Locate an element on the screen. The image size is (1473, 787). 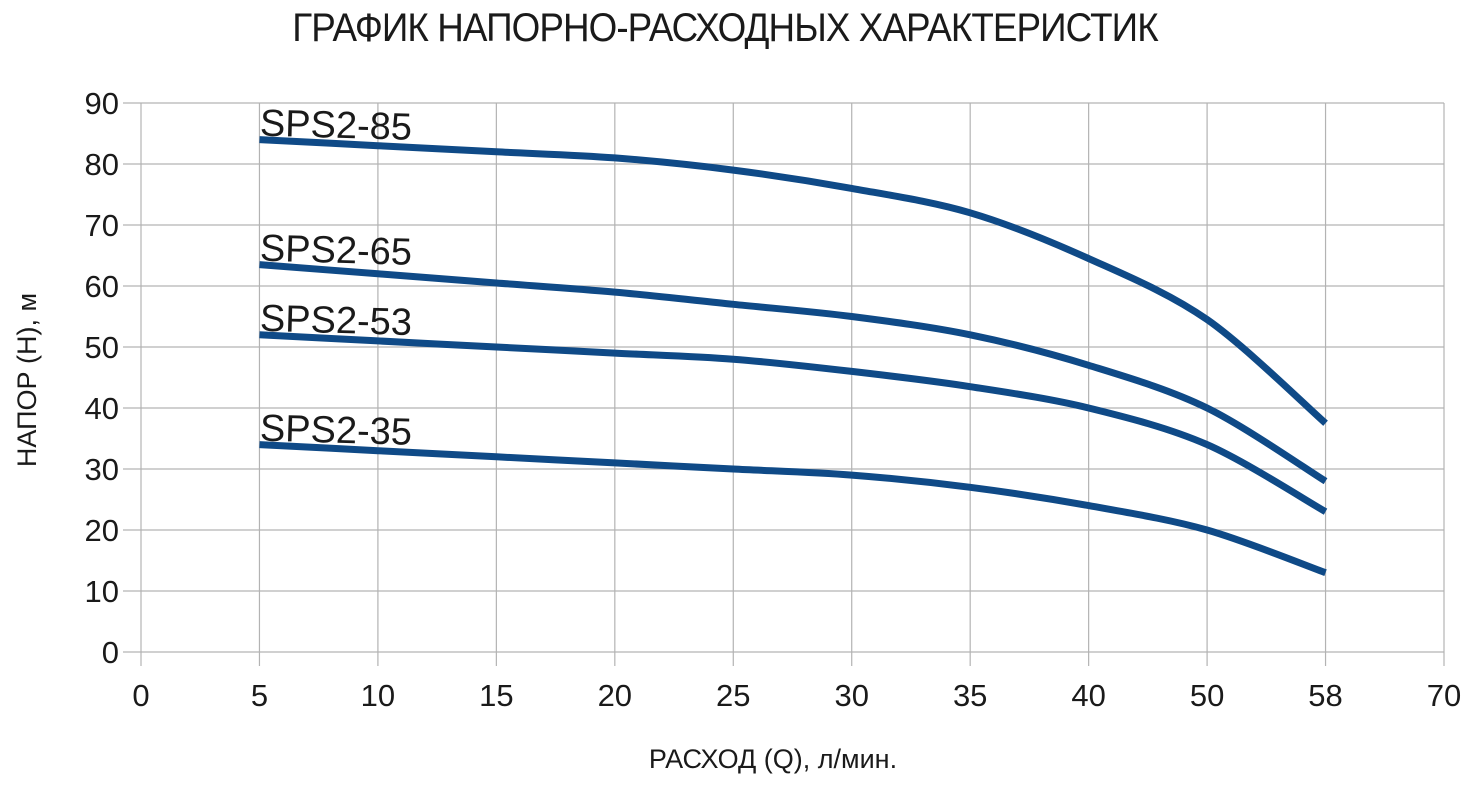
y-tick-label: 70 is located at coordinates (102, 225).